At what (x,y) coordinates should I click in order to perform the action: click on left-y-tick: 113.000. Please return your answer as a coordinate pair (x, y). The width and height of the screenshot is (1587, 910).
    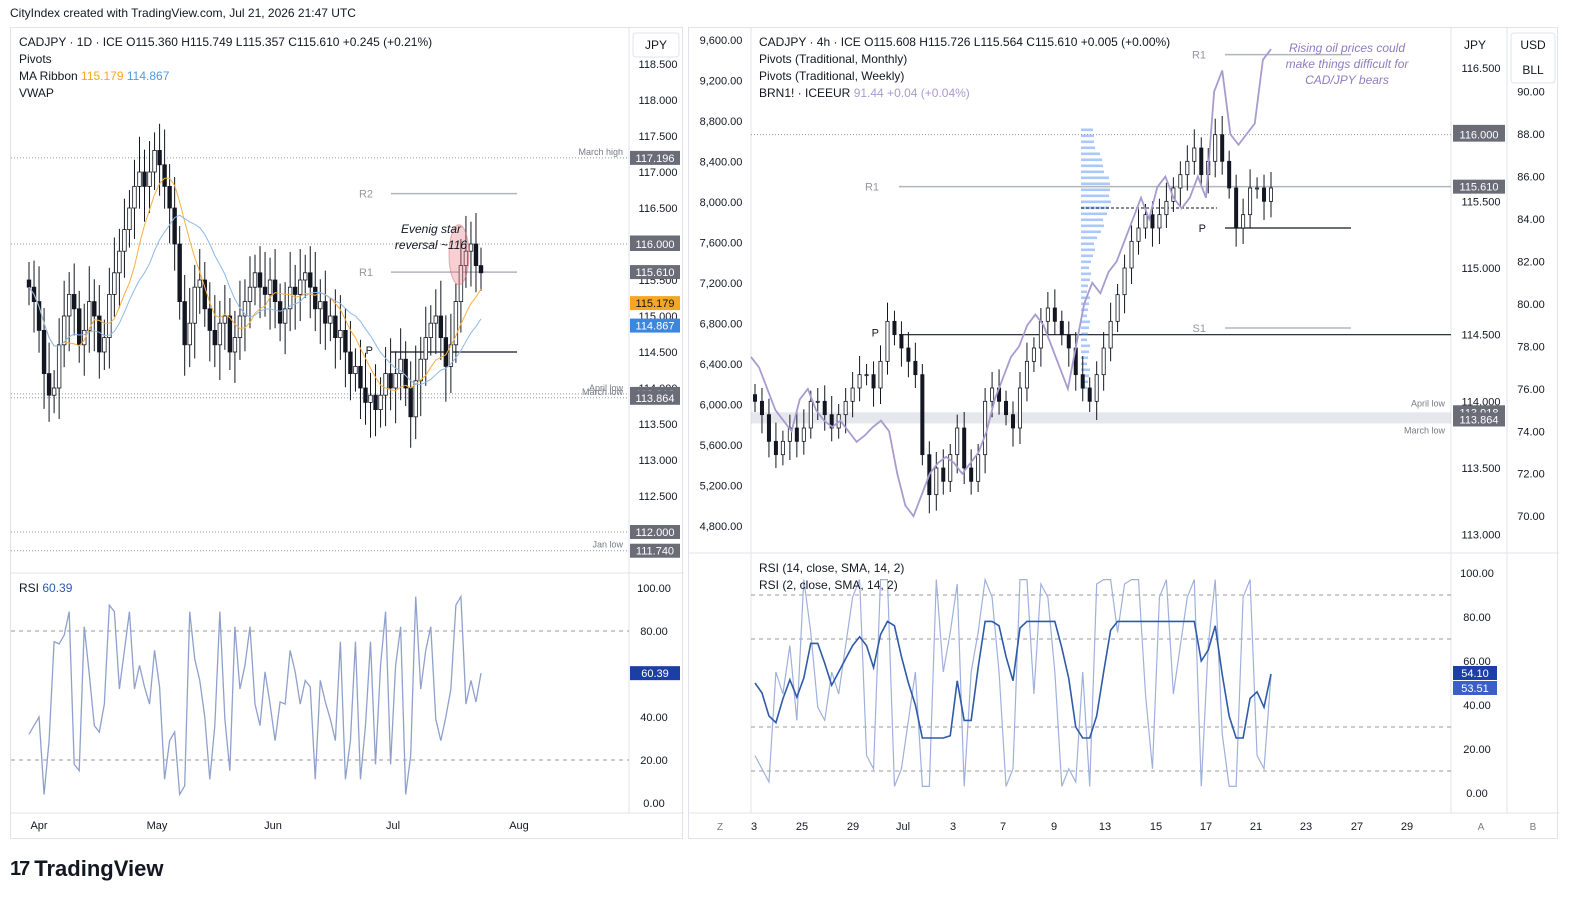
    Looking at the image, I should click on (658, 461).